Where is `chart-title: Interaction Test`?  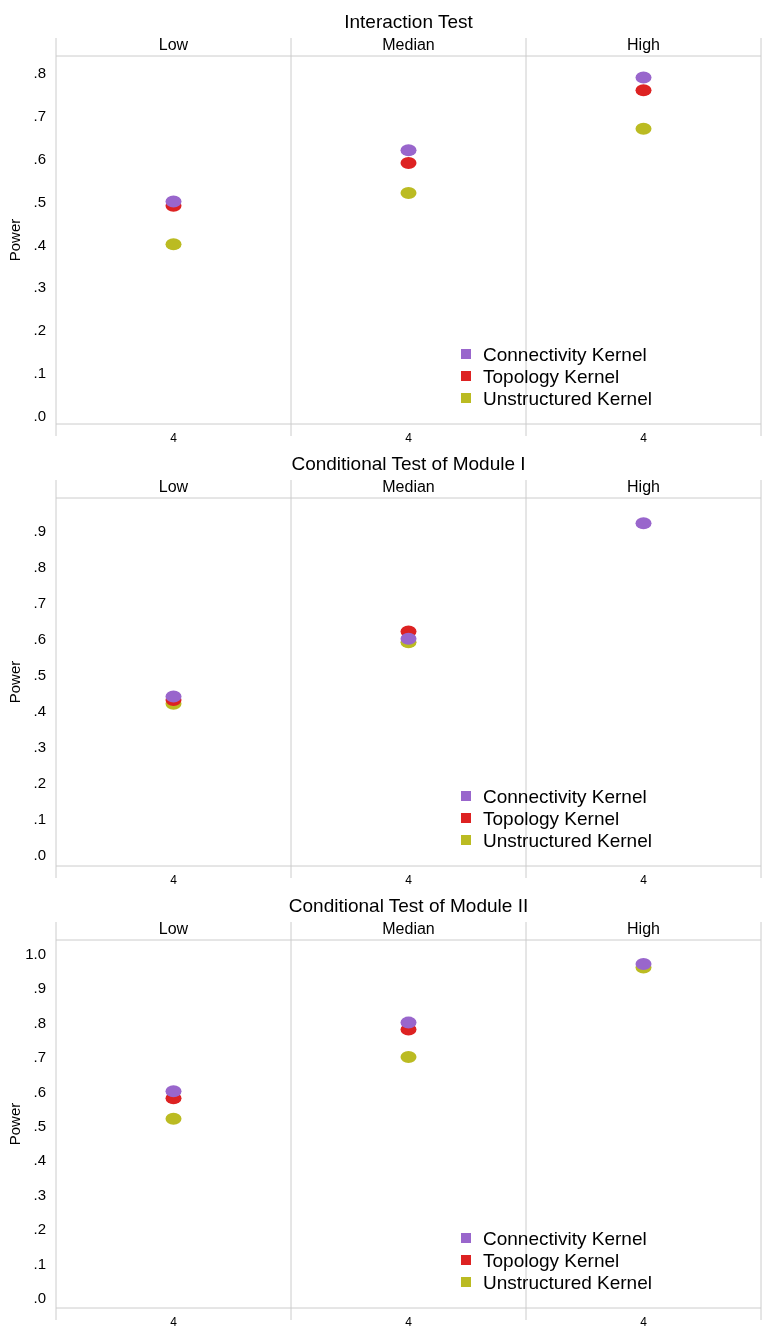 chart-title: Interaction Test is located at coordinates (409, 21).